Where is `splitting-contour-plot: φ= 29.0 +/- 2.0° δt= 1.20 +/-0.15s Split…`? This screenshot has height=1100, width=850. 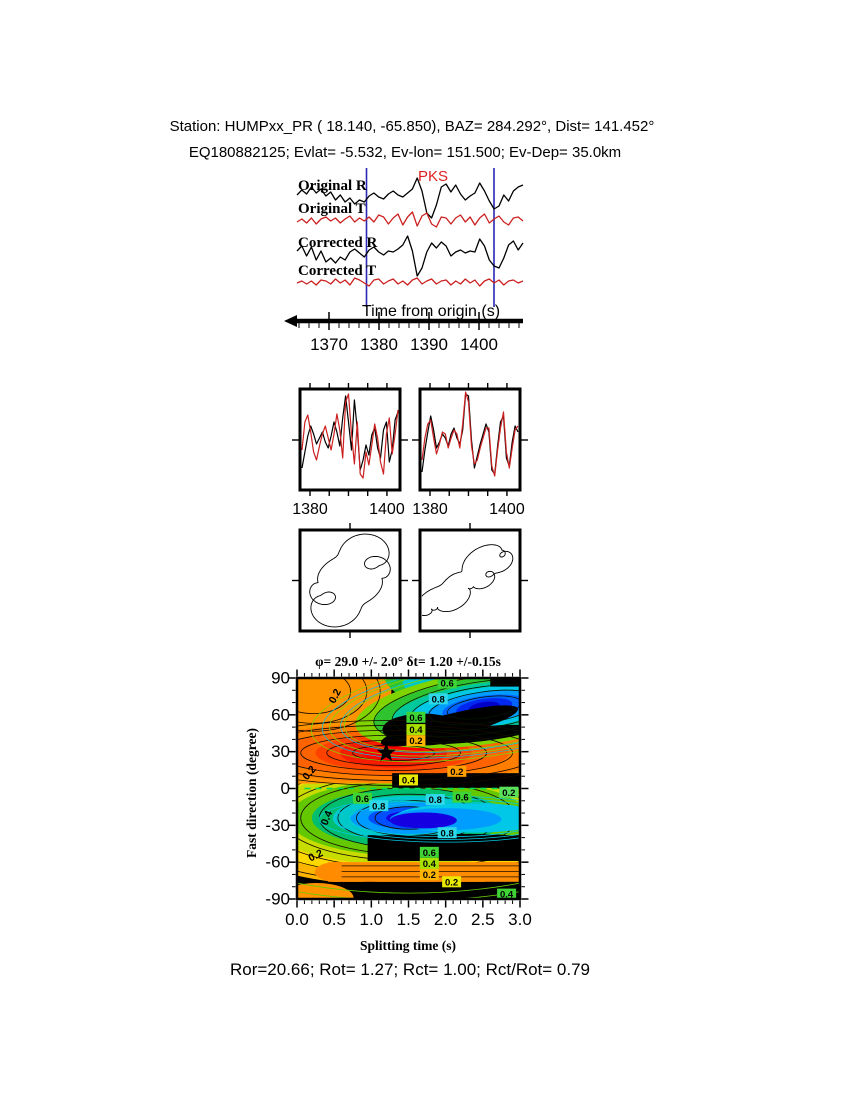
splitting-contour-plot: φ= 29.0 +/- 2.0° δt= 1.20 +/-0.15s Split… is located at coordinates (388, 803).